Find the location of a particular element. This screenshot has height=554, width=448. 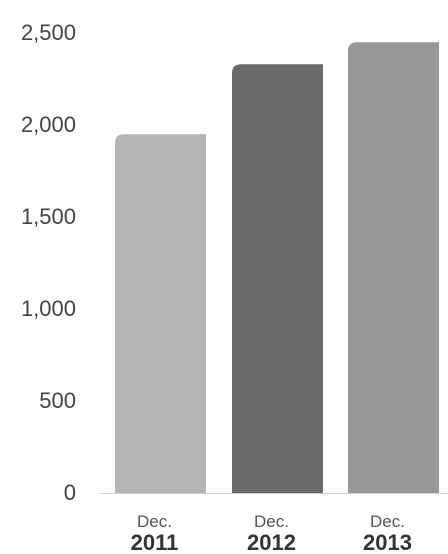

y-tick-label: 1,500 is located at coordinates (48, 216).